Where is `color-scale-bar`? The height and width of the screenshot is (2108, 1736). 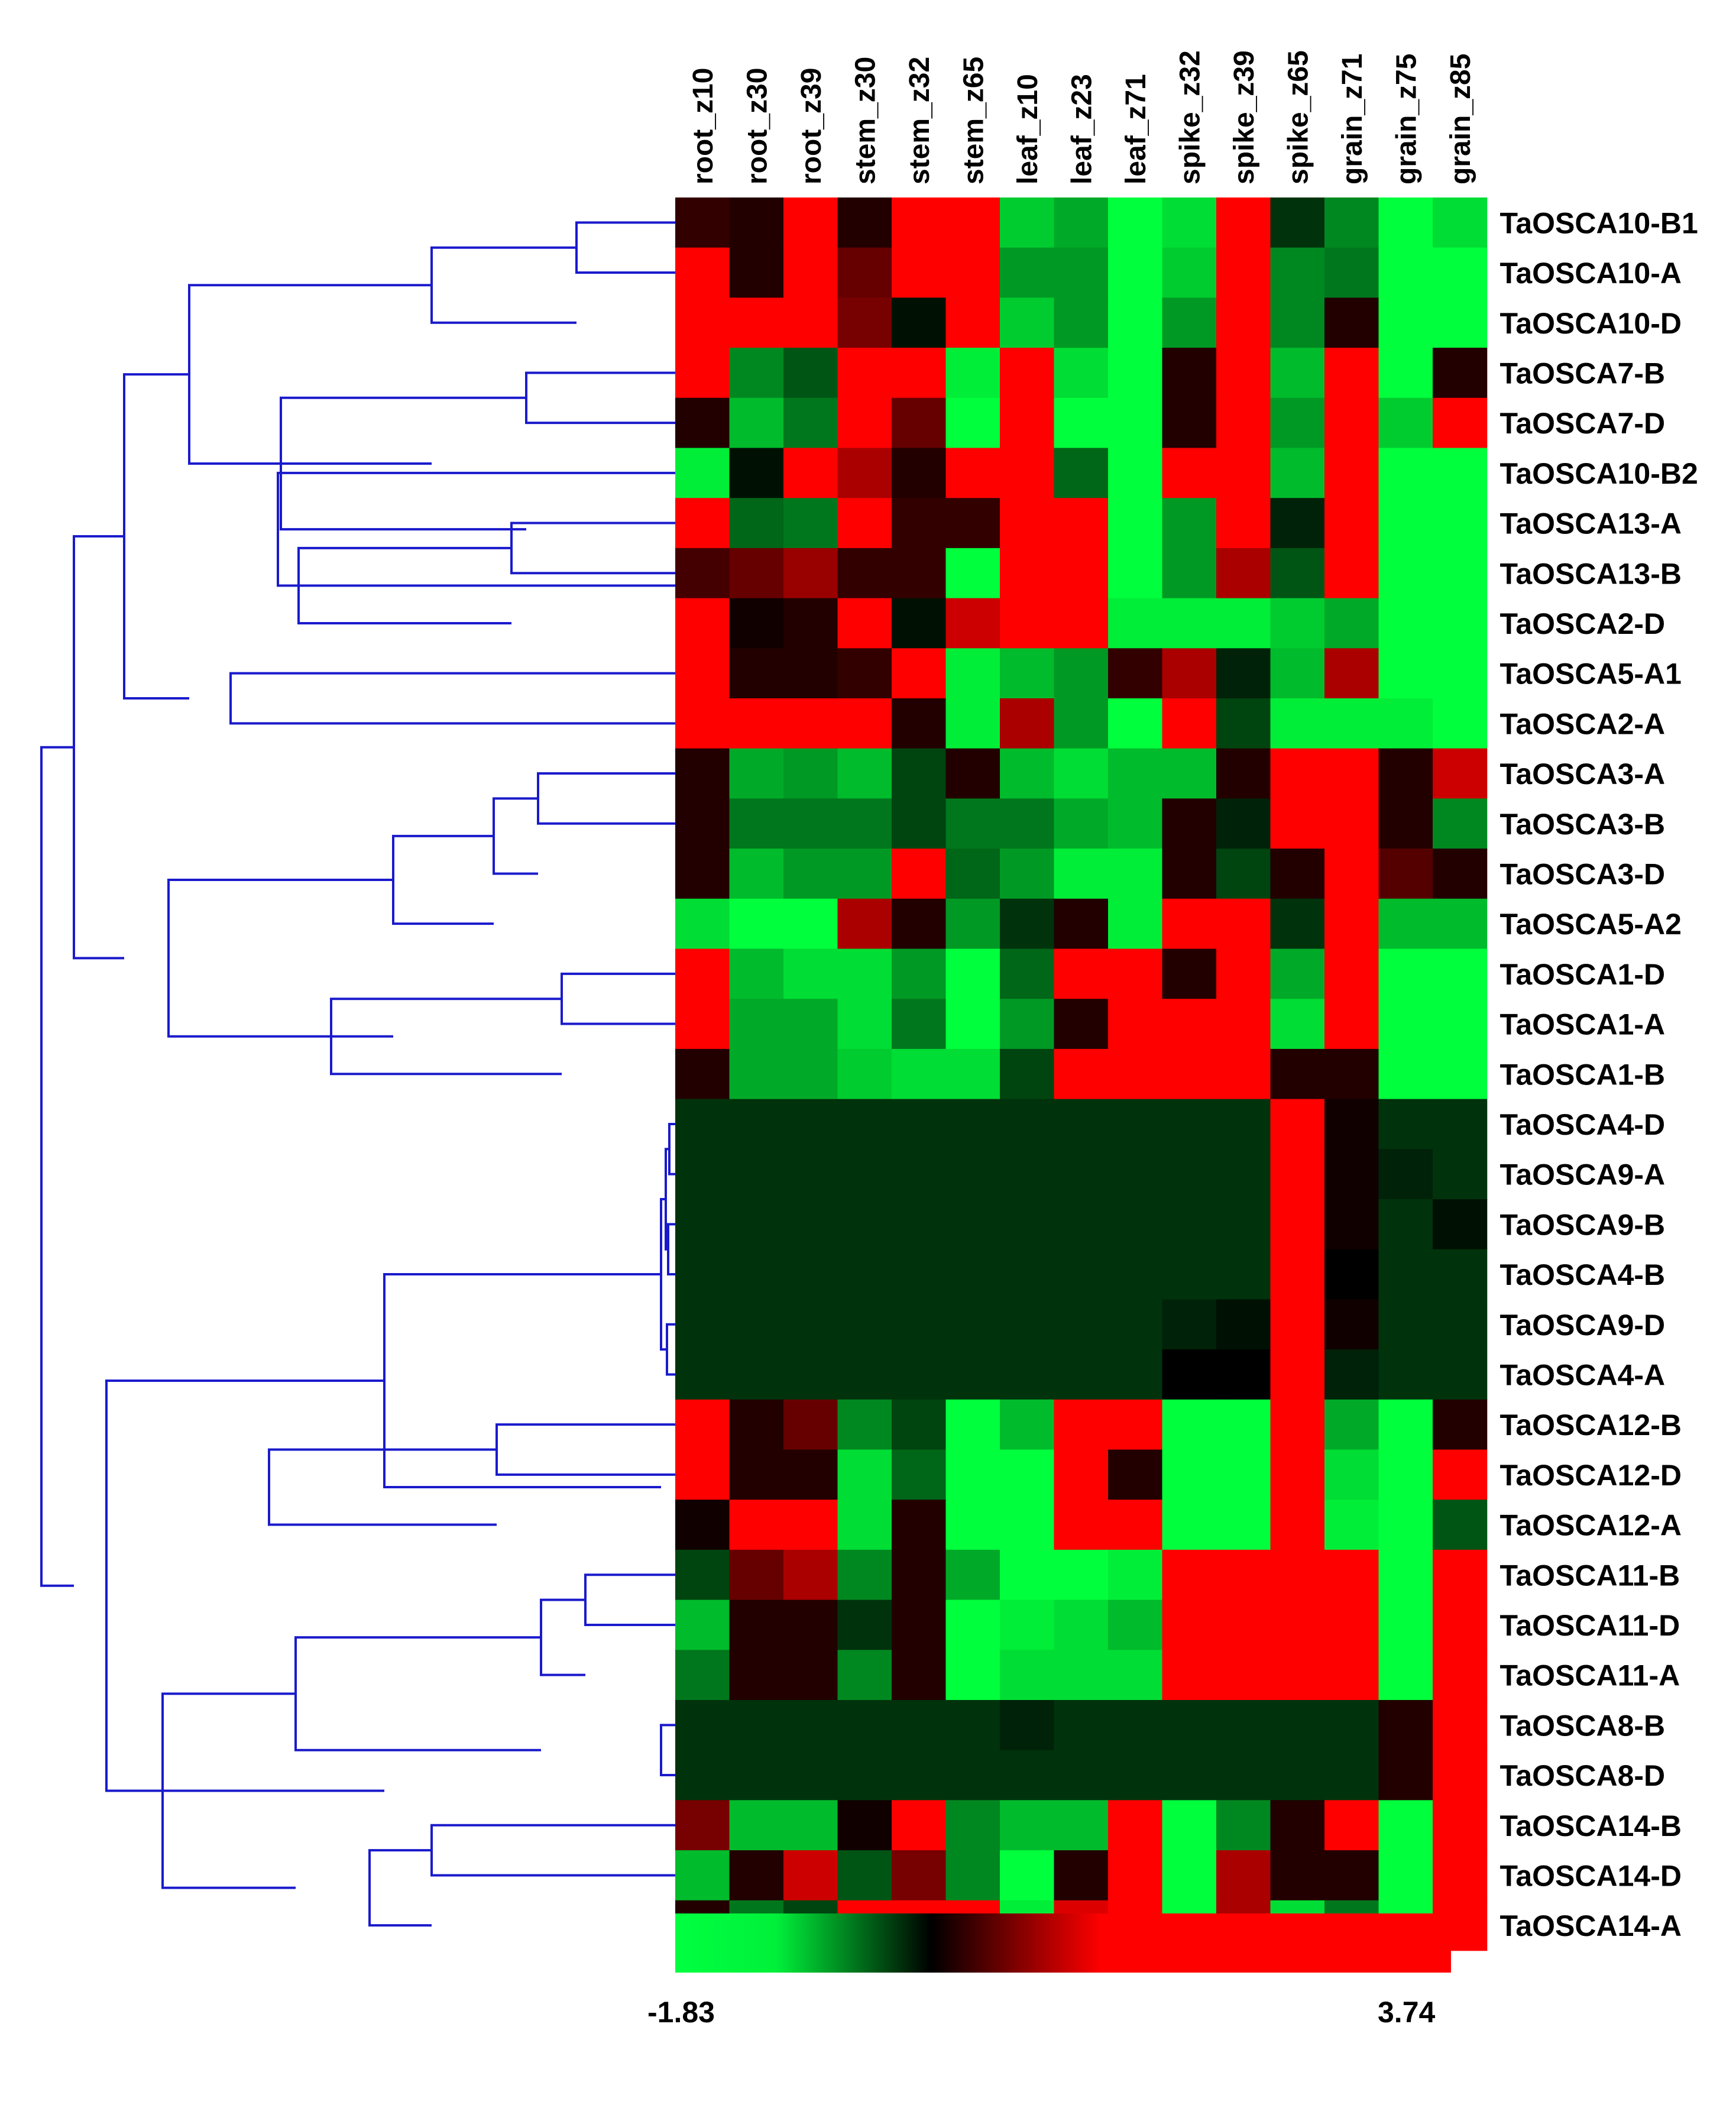
color-scale-bar is located at coordinates (1063, 1943).